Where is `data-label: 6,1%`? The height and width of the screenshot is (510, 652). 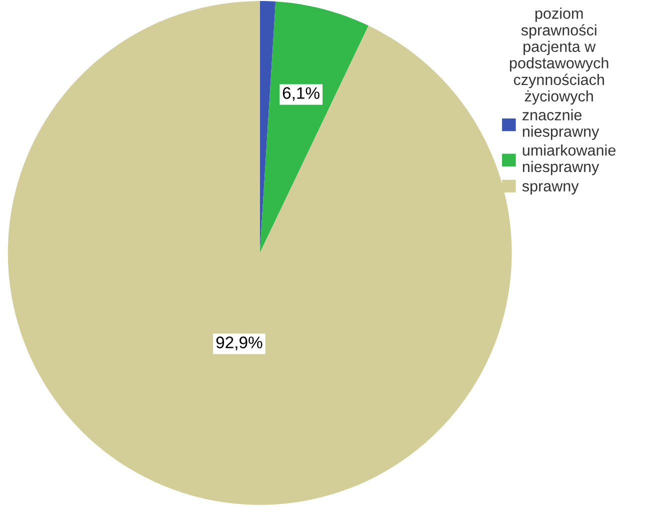
data-label: 6,1% is located at coordinates (301, 94).